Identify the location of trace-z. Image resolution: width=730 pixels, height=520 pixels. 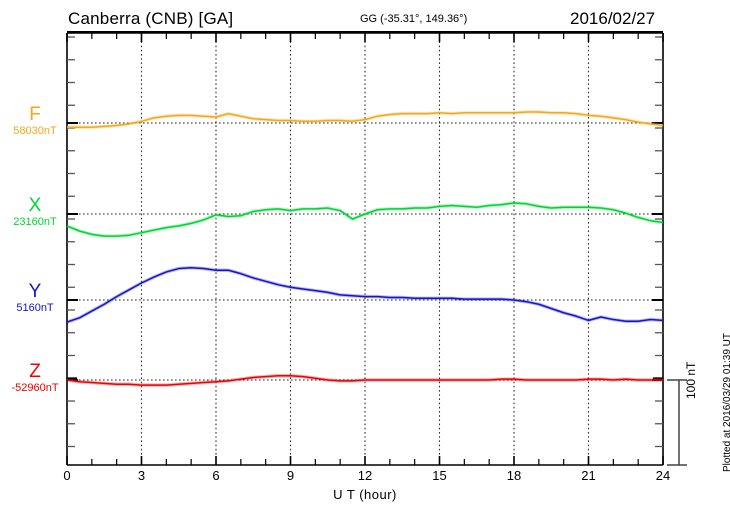
(364, 380).